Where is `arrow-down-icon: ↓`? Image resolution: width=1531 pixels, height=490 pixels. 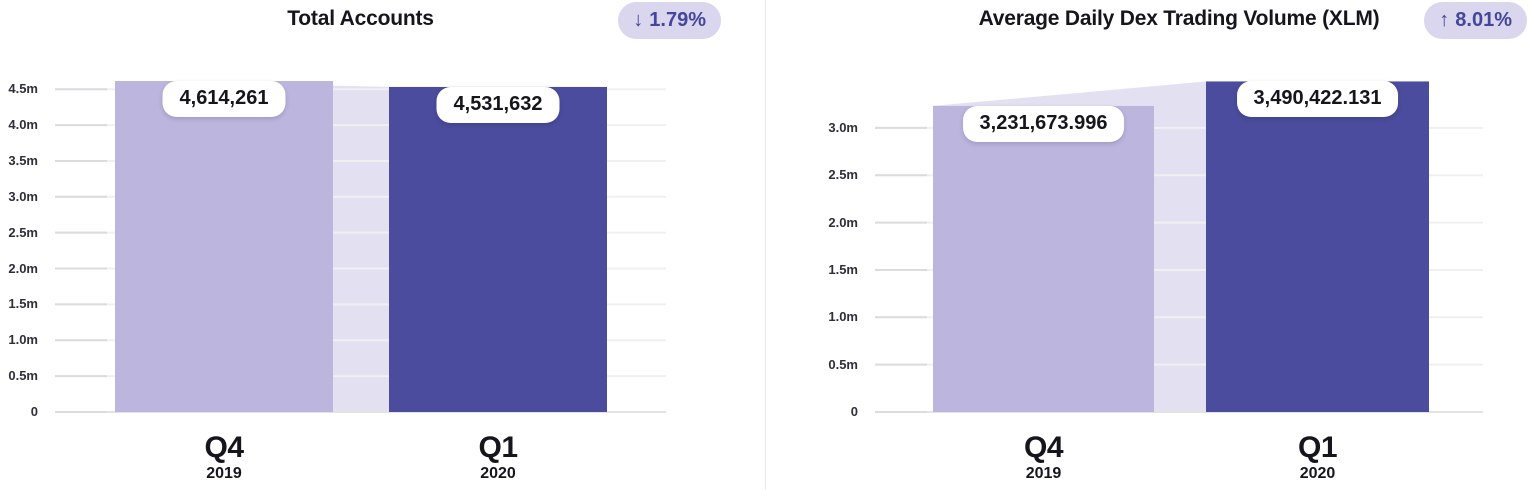
arrow-down-icon: ↓ is located at coordinates (638, 20).